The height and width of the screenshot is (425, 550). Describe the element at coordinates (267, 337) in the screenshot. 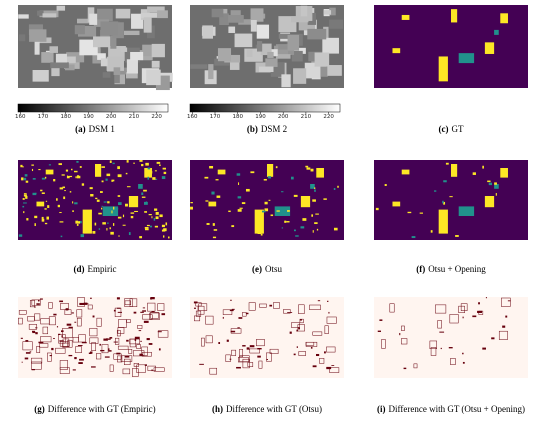

I see `image-bg` at that location.